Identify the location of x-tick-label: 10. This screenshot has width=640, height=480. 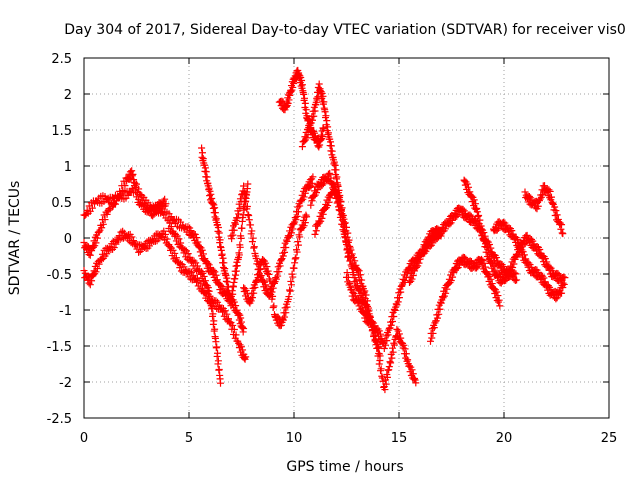
(294, 438).